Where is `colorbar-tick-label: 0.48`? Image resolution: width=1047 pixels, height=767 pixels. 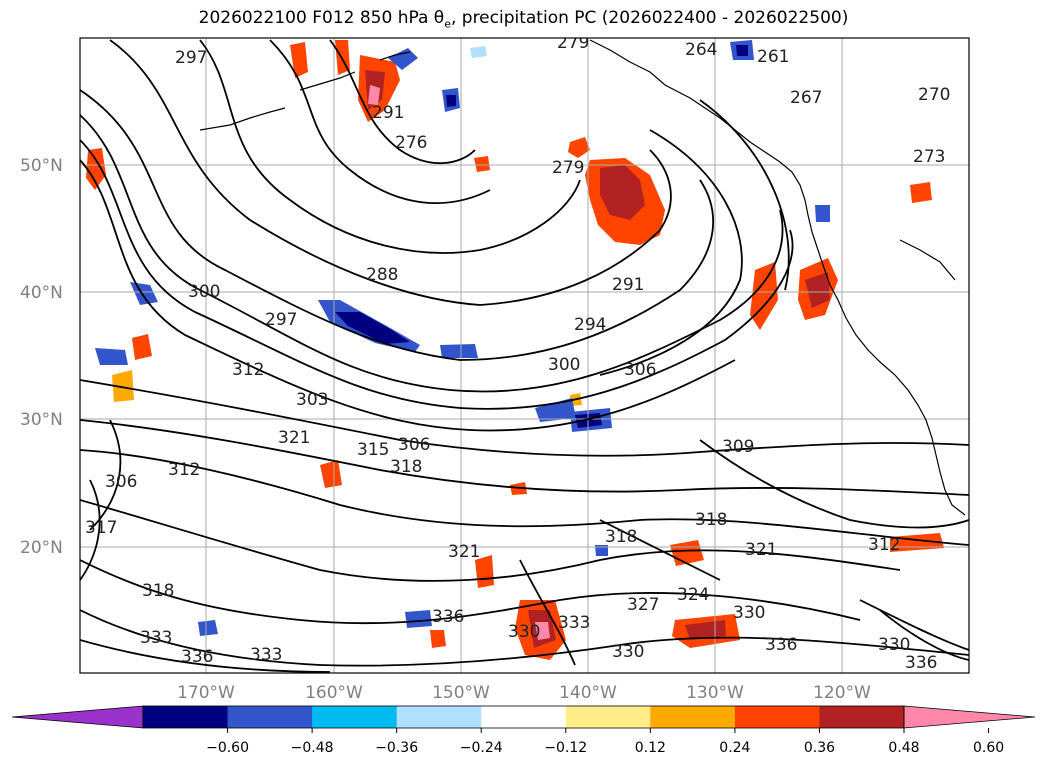
colorbar-tick-label: 0.48 is located at coordinates (903, 748).